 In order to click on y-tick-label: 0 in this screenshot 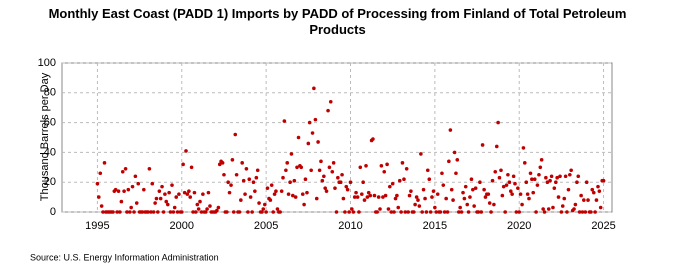, I will do `click(53, 212)`.